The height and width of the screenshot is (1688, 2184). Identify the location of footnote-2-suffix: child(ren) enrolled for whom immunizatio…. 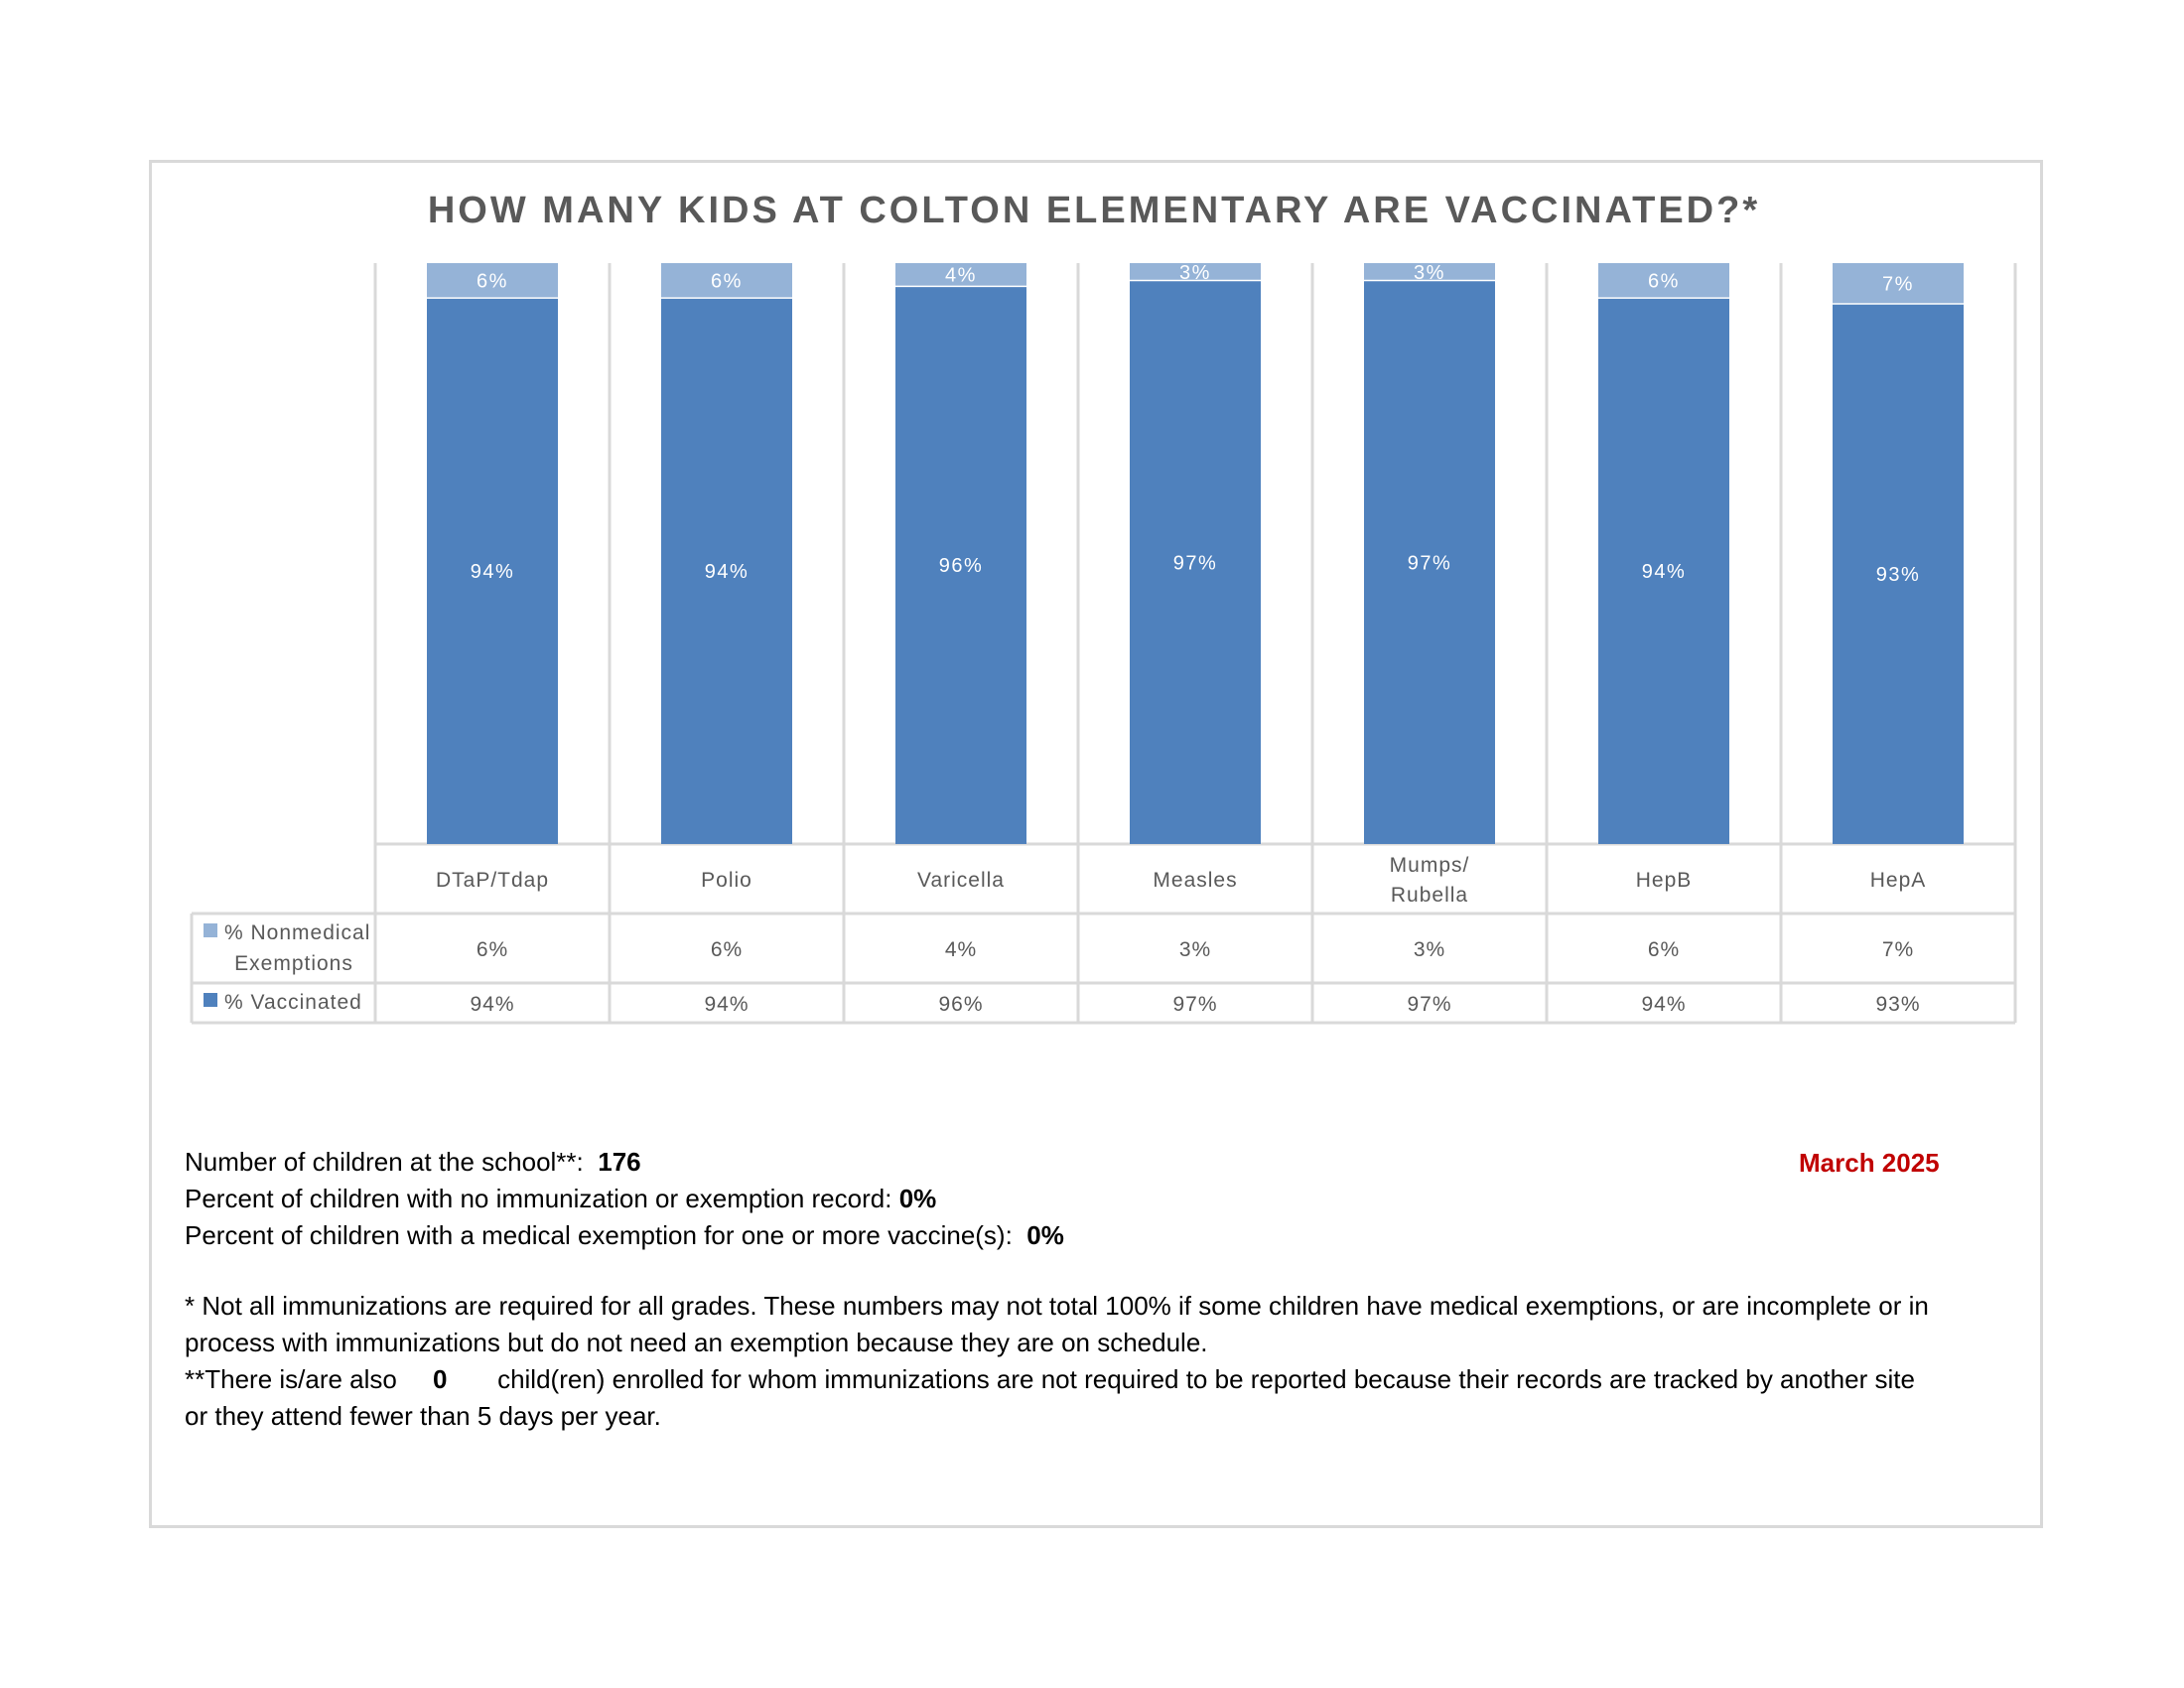
(1206, 1379).